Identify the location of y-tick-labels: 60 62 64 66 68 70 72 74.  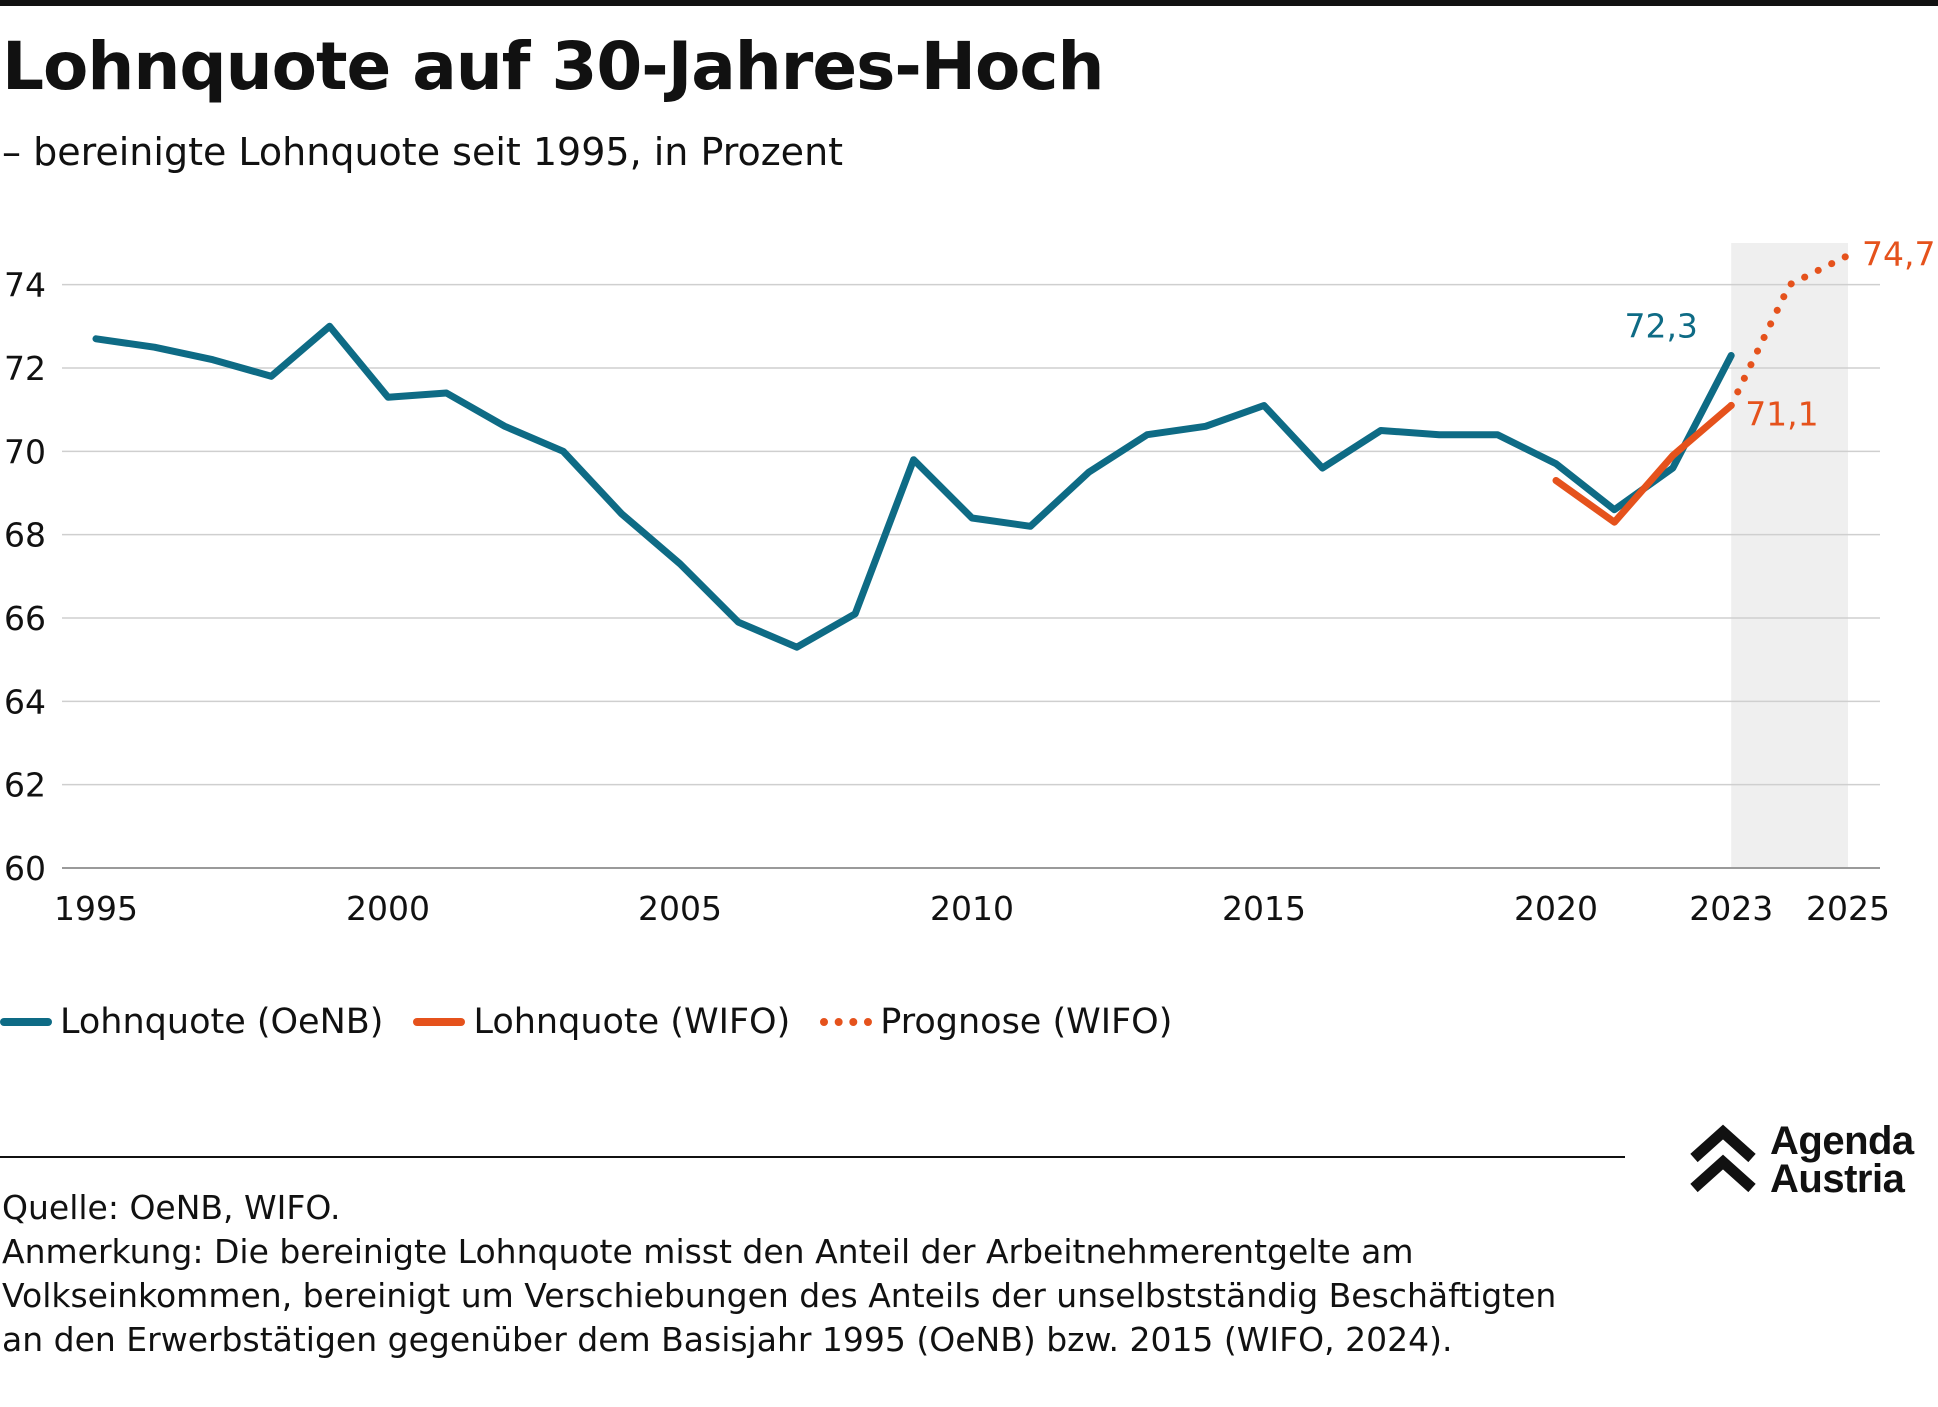
(25, 577).